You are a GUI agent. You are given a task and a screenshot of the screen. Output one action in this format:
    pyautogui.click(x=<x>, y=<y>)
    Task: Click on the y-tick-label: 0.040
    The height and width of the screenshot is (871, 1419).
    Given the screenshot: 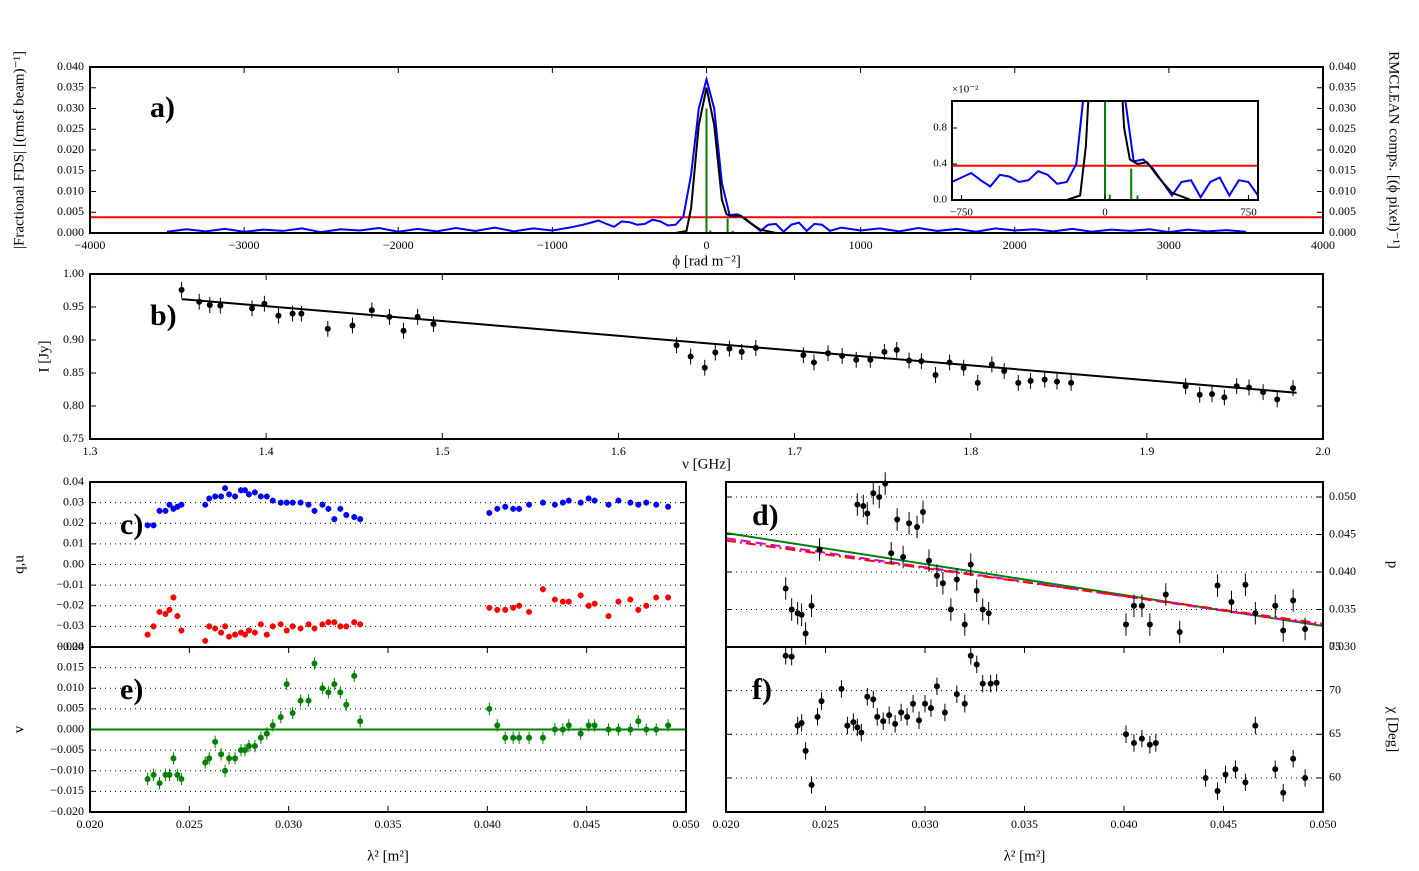 What is the action you would take?
    pyautogui.click(x=70, y=66)
    